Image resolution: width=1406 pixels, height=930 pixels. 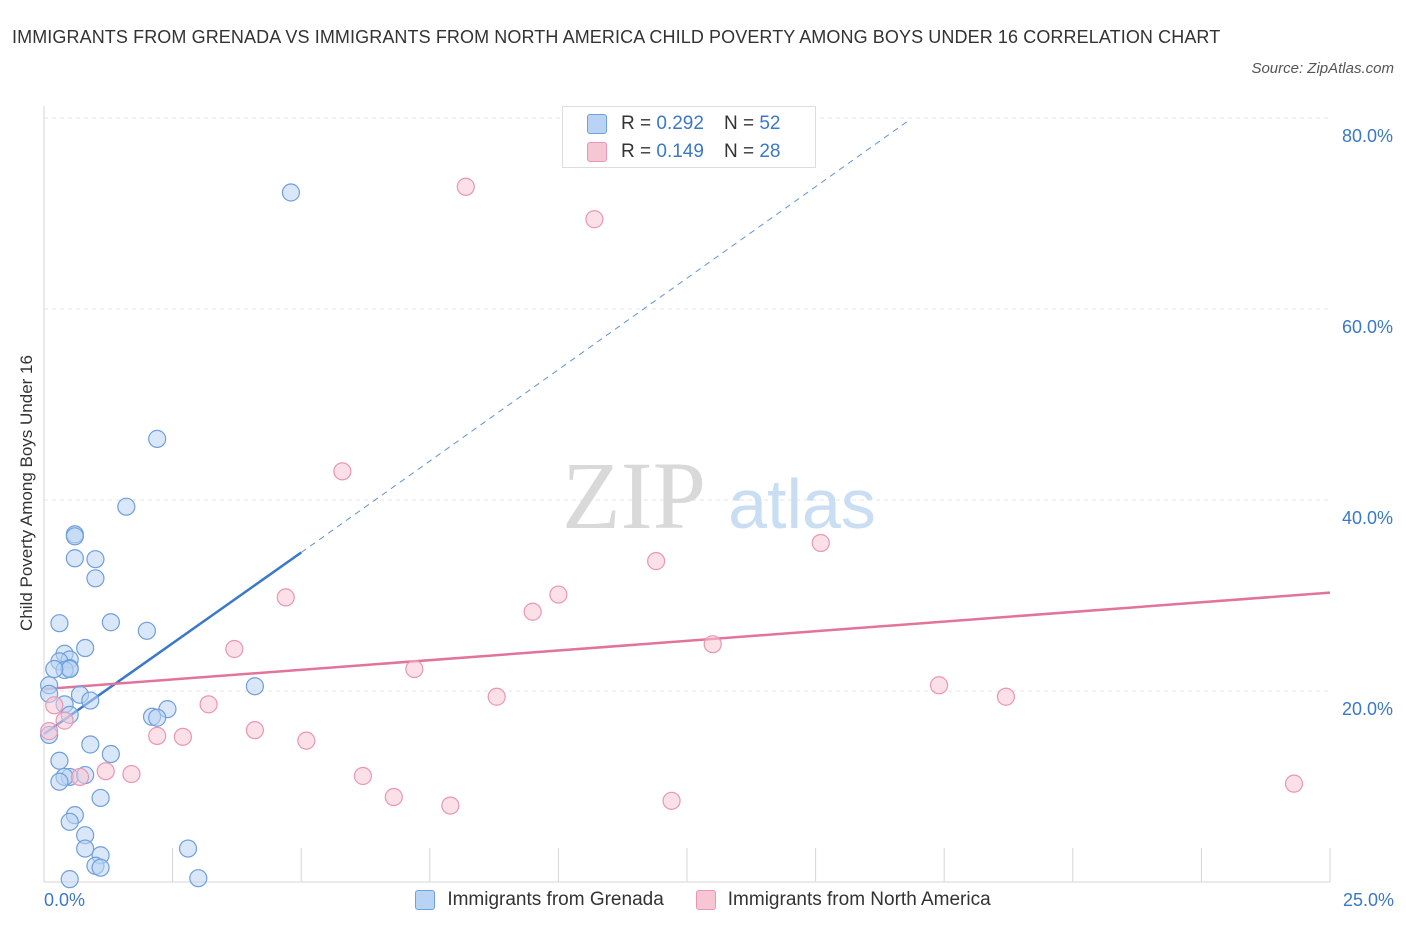 I want to click on x-tick-label-max: 25.0%, so click(x=1368, y=900).